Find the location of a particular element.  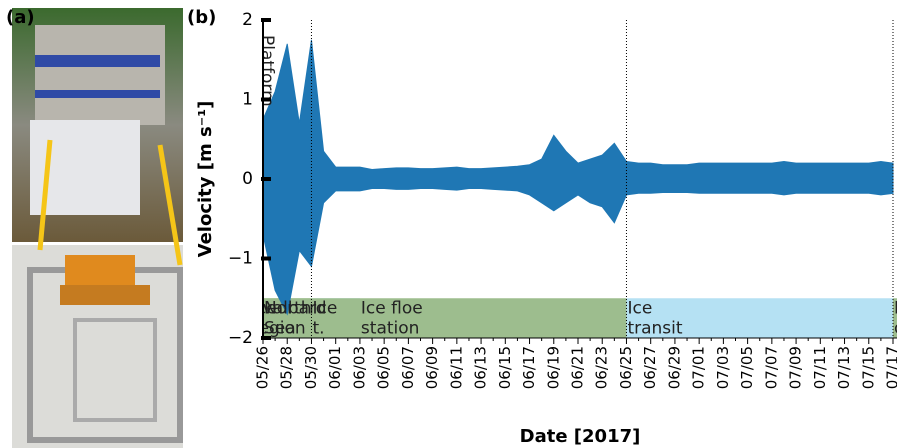

y-tick-label: 1 is located at coordinates (247, 100).